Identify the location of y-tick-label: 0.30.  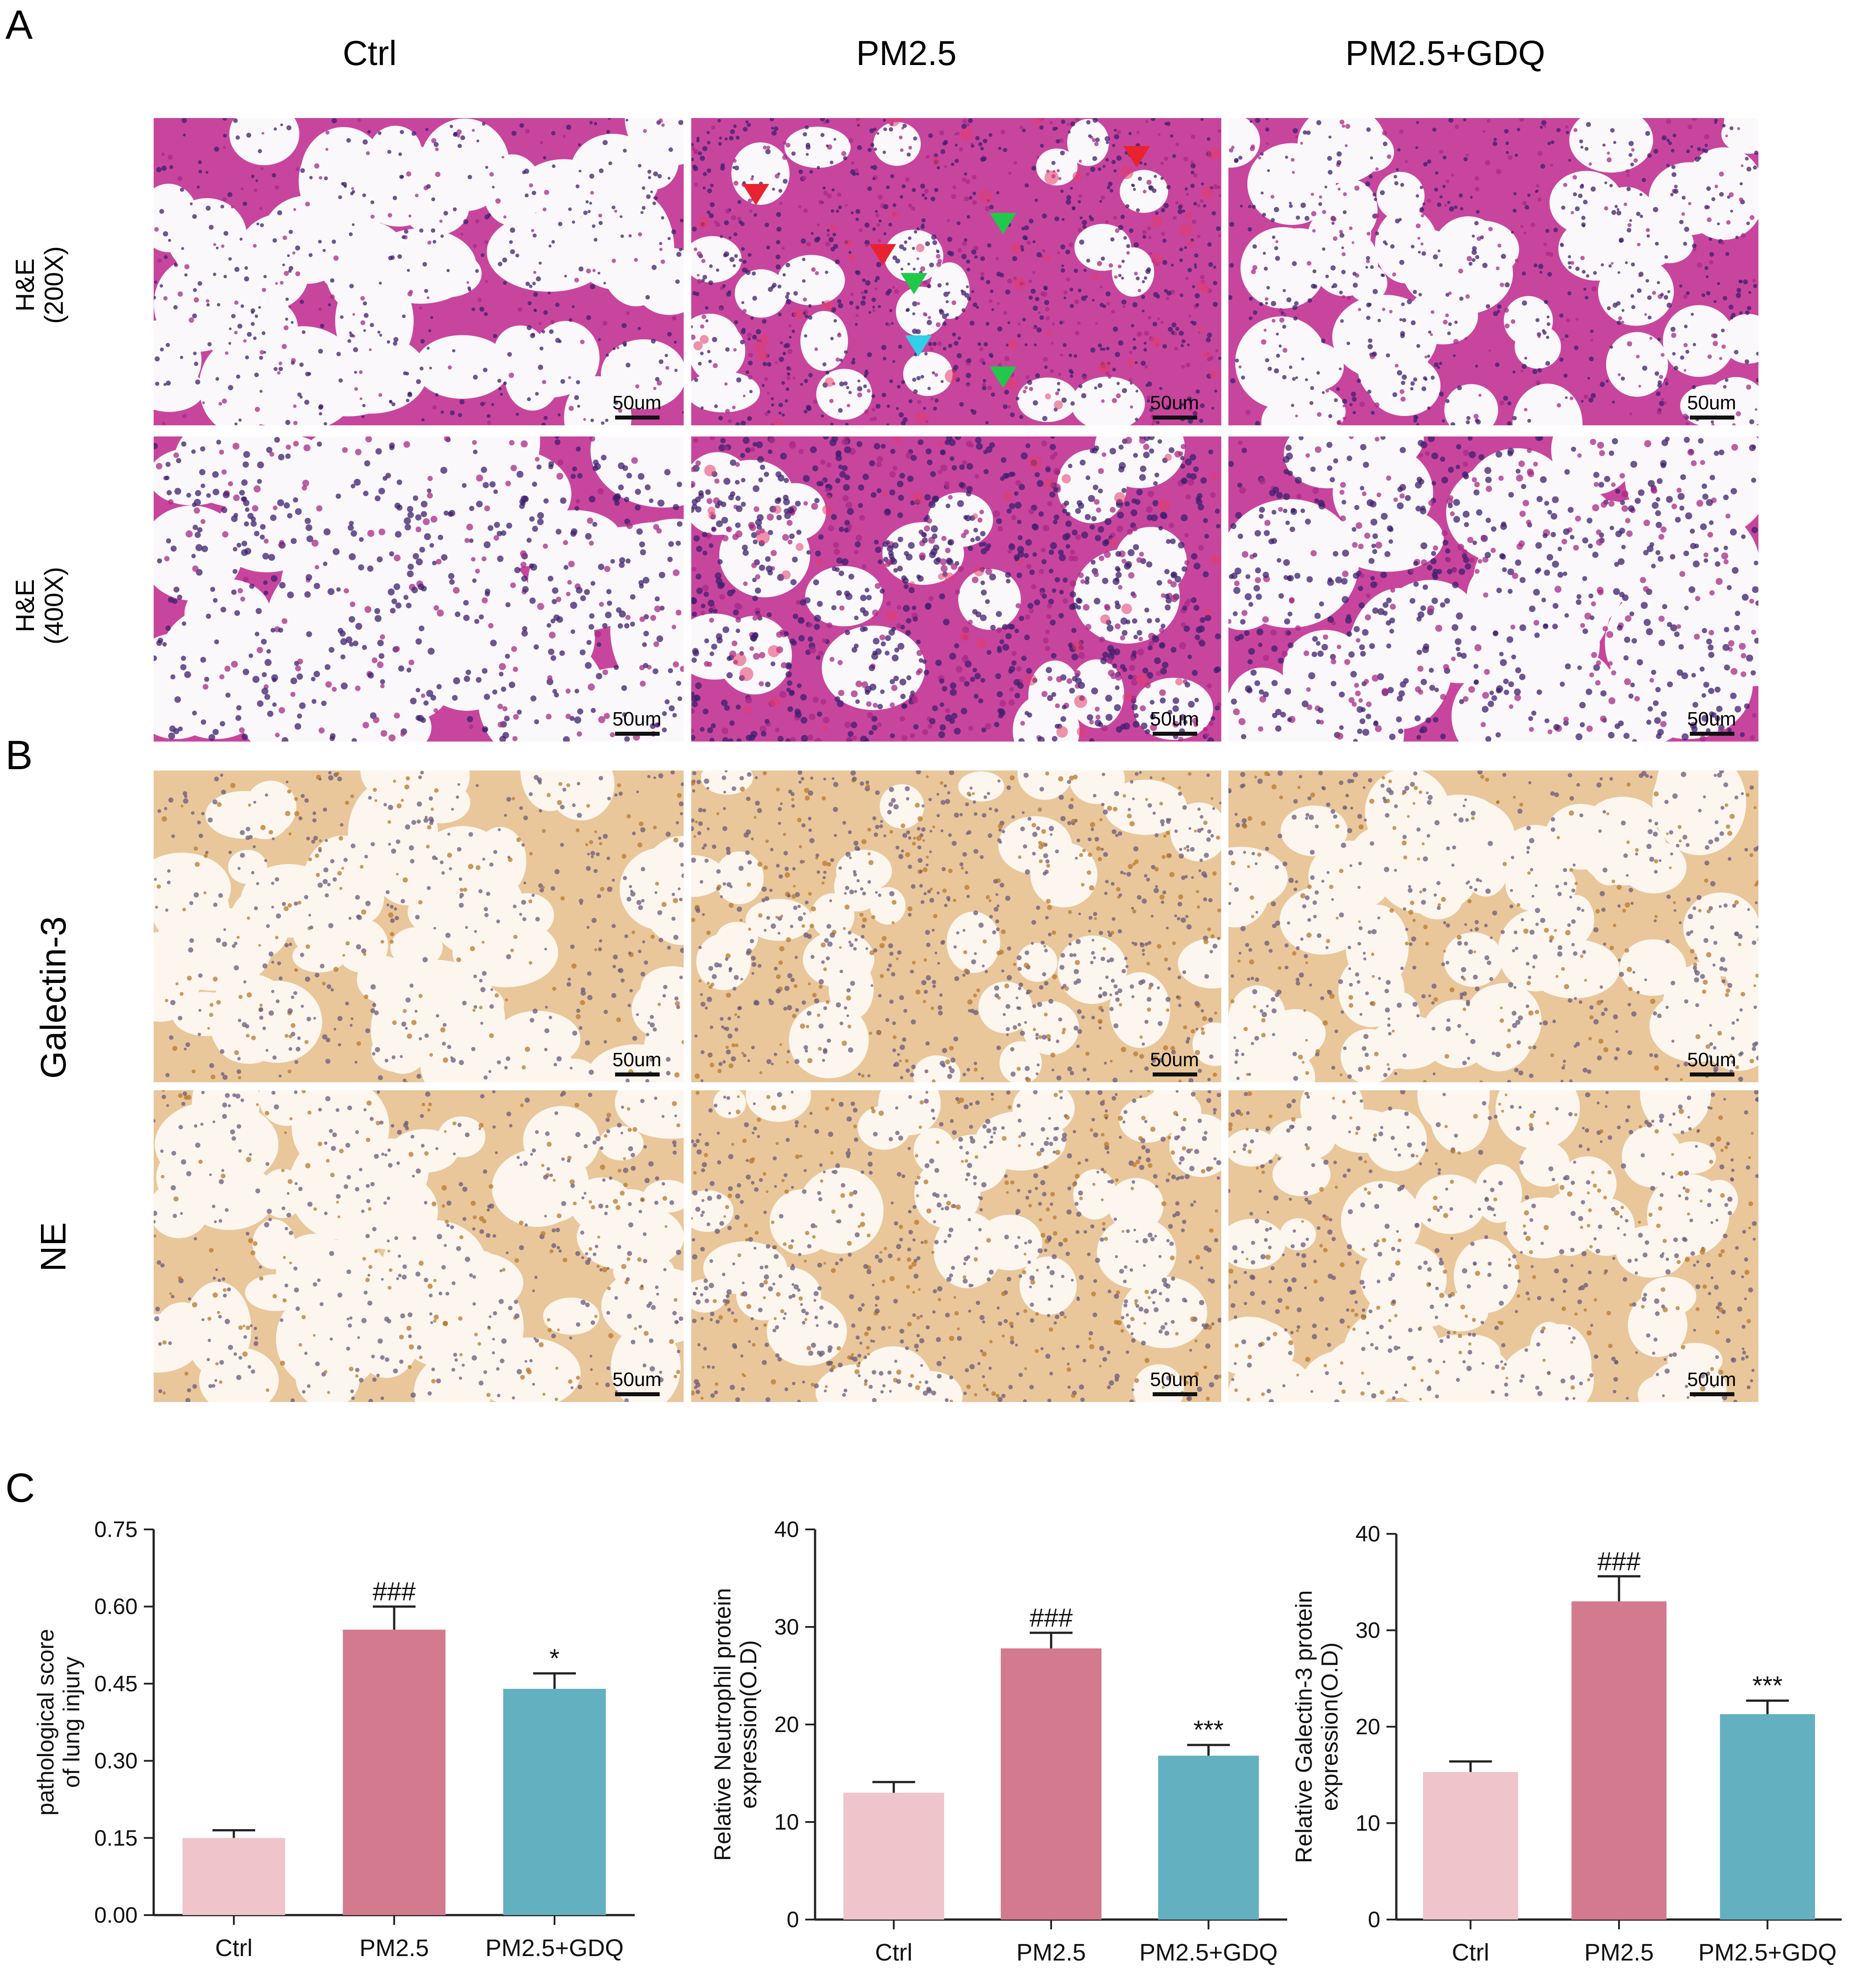
(116, 1761).